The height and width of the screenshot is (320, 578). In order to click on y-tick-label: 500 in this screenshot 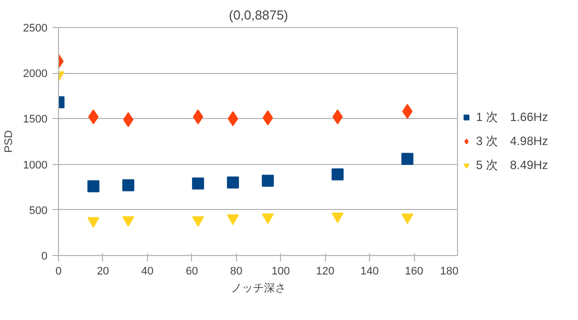, I will do `click(38, 210)`.